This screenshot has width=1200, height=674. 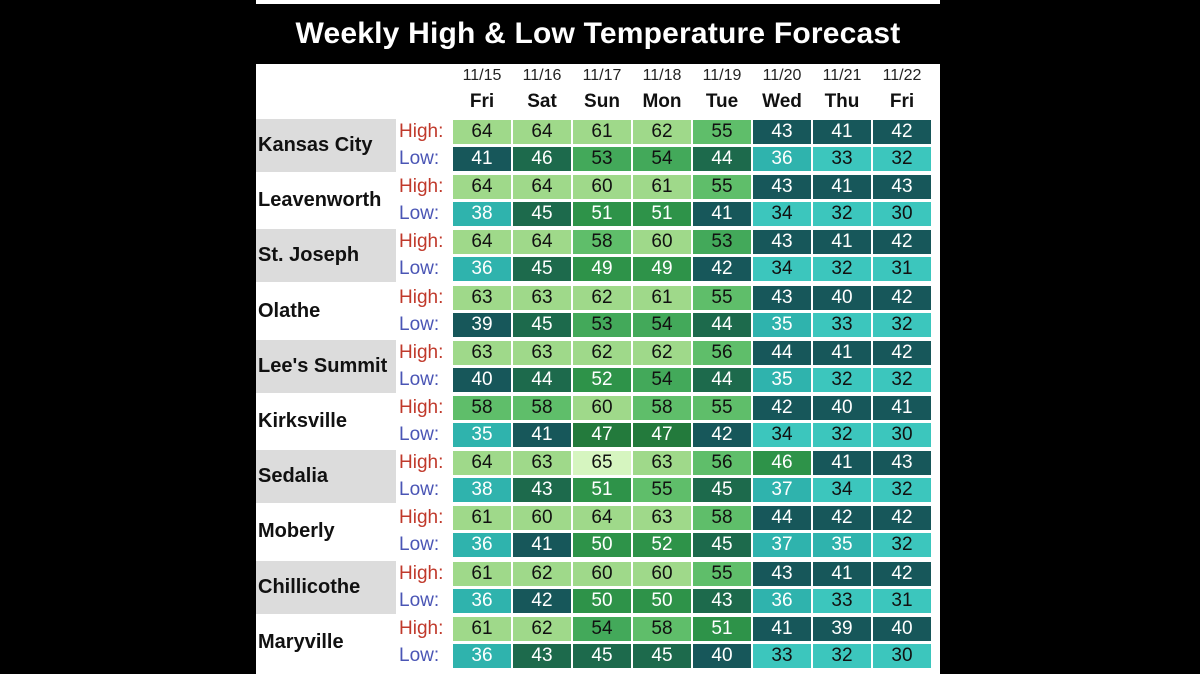 I want to click on day-name: Tue, so click(x=722, y=101).